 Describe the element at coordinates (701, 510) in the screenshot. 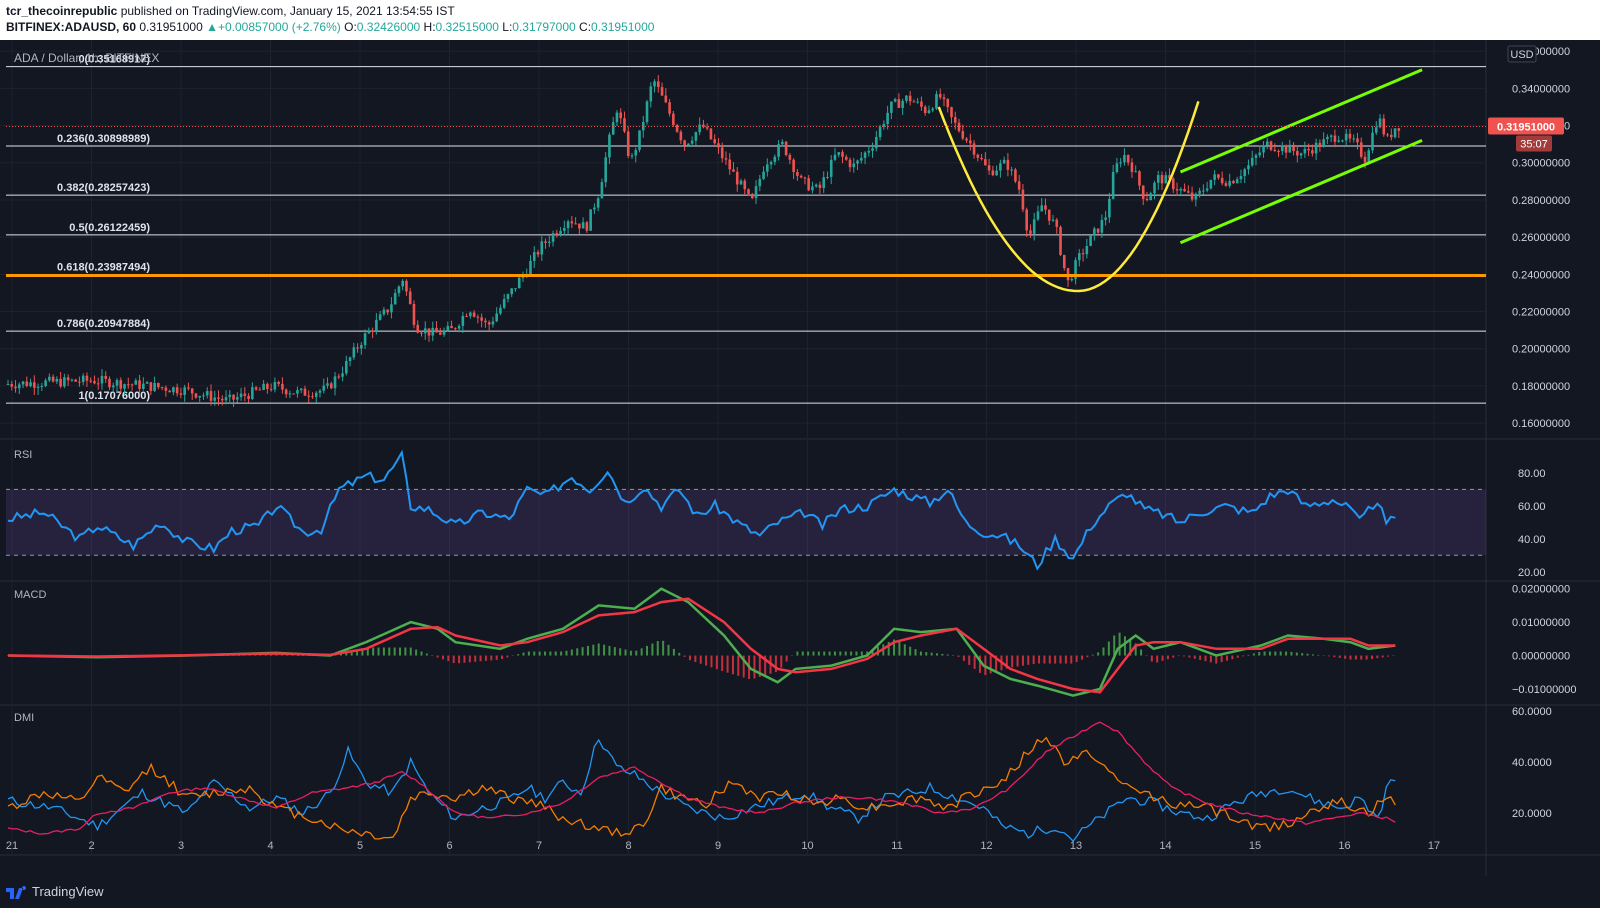

I see `rsi-line` at that location.